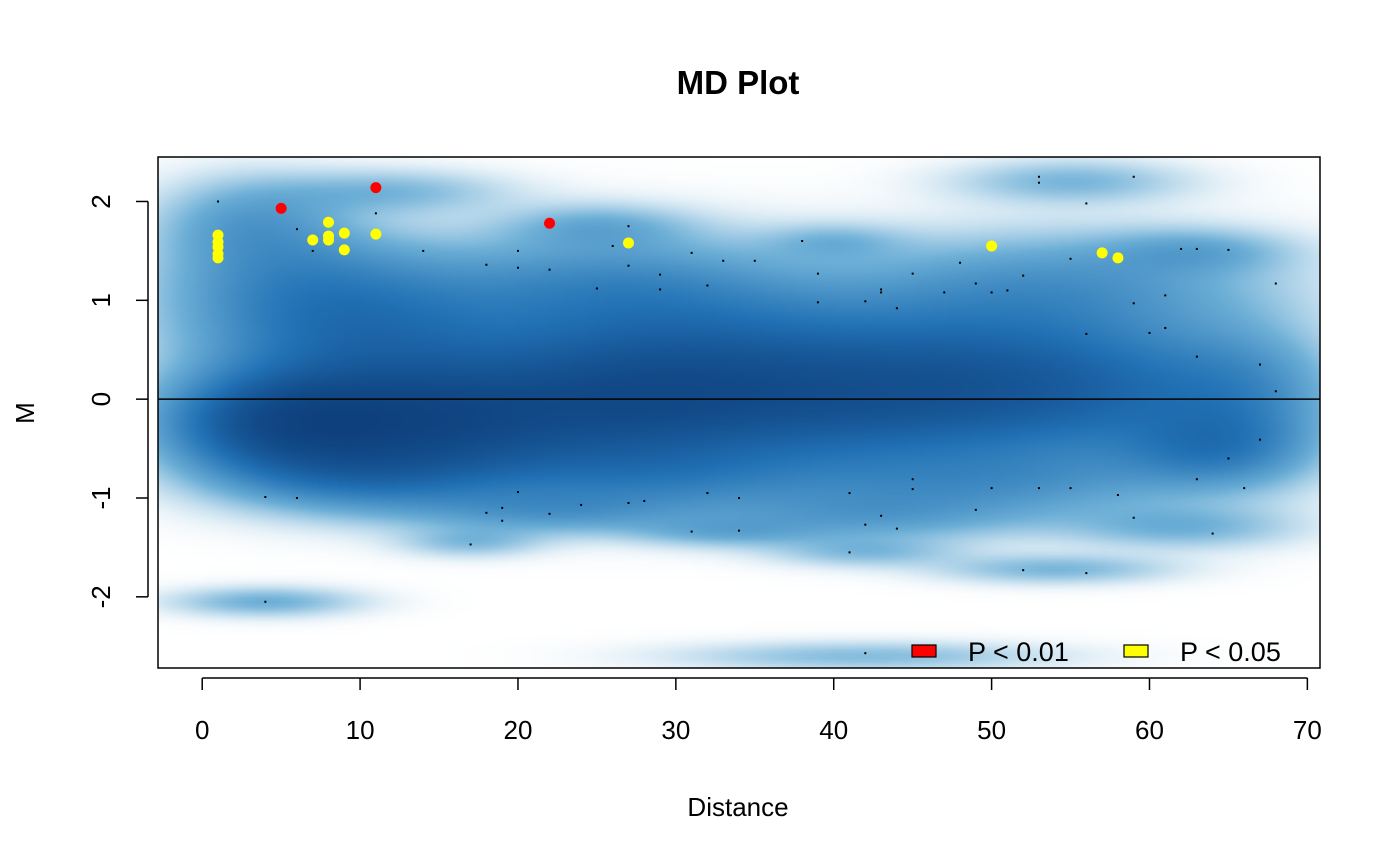 This screenshot has height=866, width=1400. I want to click on legend-label: P < 0.01, so click(1018, 652).